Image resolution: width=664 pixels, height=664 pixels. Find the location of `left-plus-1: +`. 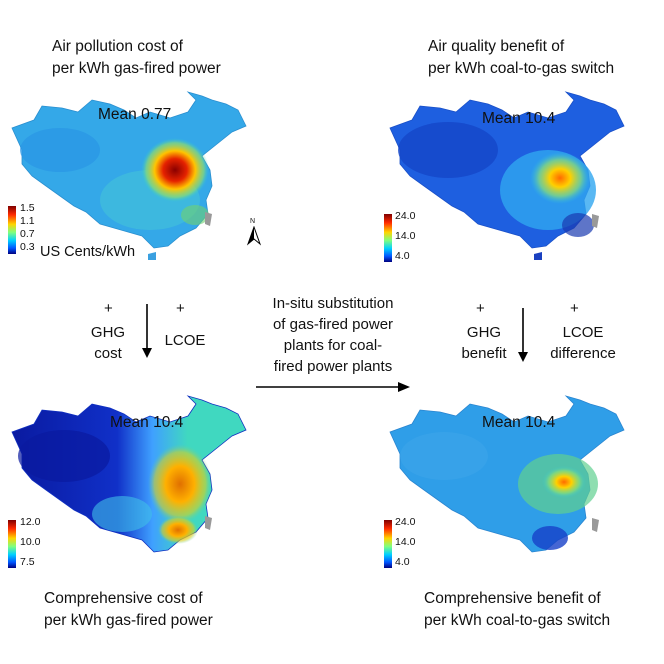

left-plus-1: + is located at coordinates (108, 308).